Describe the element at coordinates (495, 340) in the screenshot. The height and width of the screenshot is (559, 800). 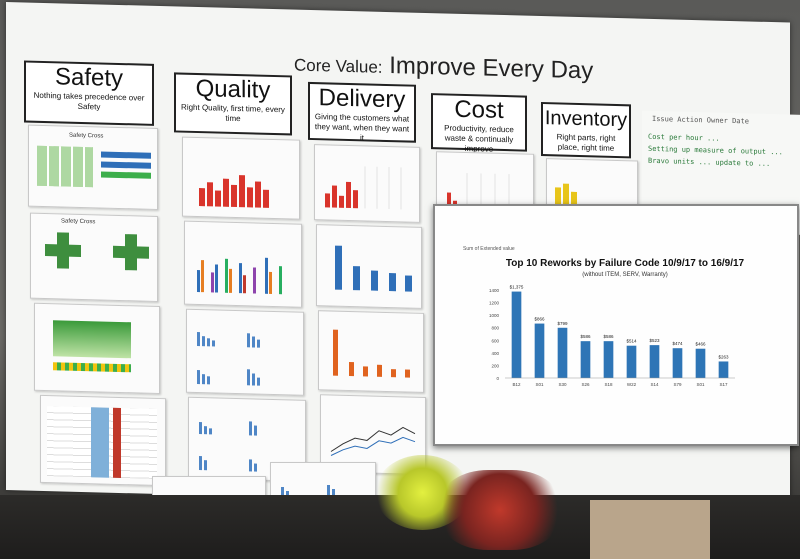
I see `y-tick-label: 600` at that location.